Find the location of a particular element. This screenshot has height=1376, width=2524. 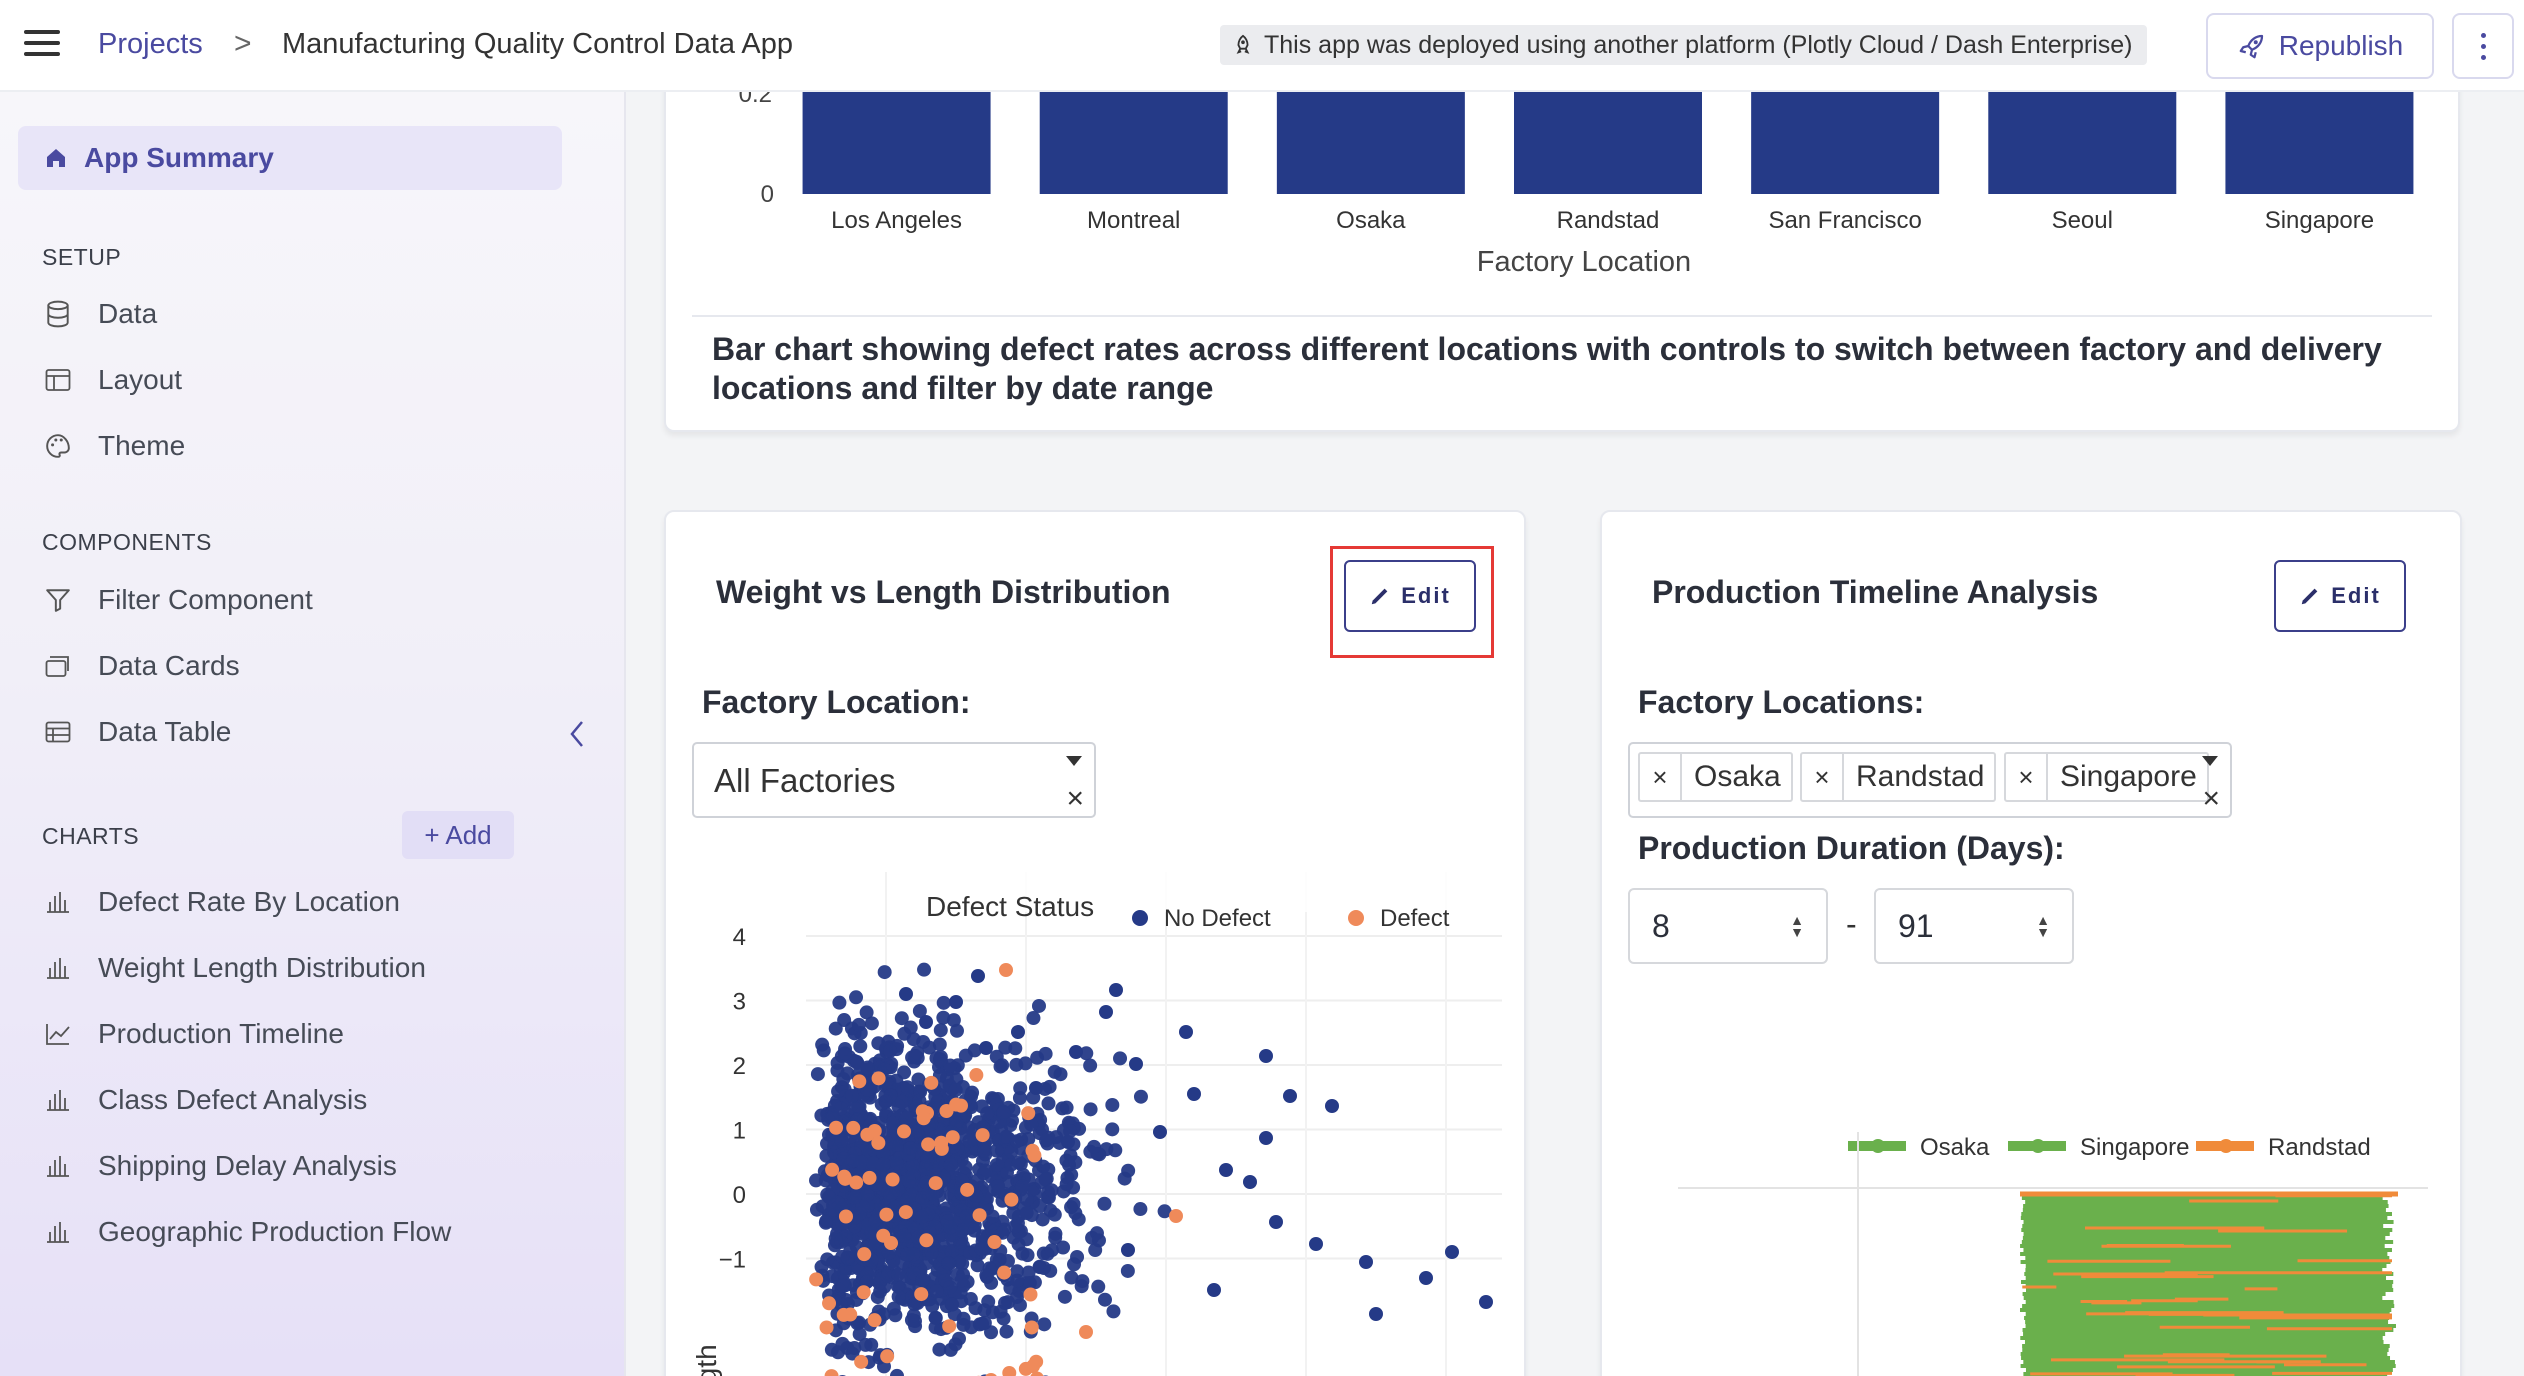

sidebar-item-weight-length-distribution: Weight Length Distribution is located at coordinates (234, 968).